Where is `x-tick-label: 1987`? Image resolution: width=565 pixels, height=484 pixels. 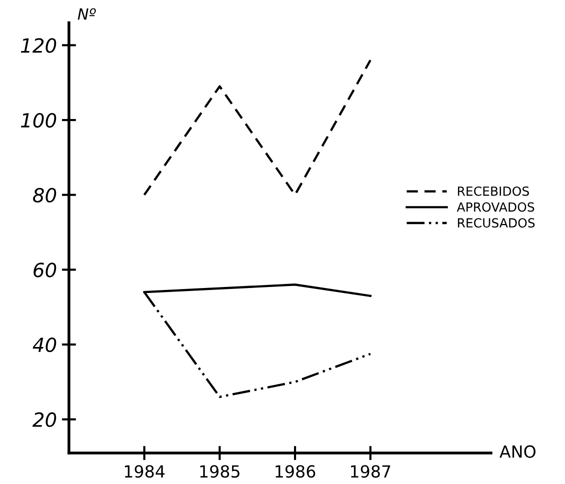 x-tick-label: 1987 is located at coordinates (370, 471).